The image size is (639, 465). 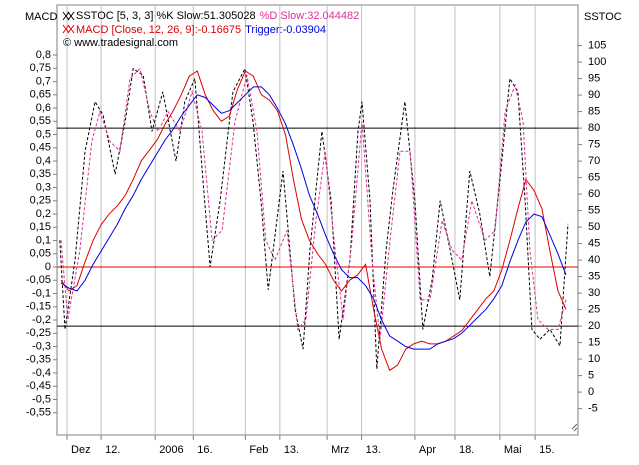 I want to click on y-tick-label: 0,25, so click(x=40, y=201).